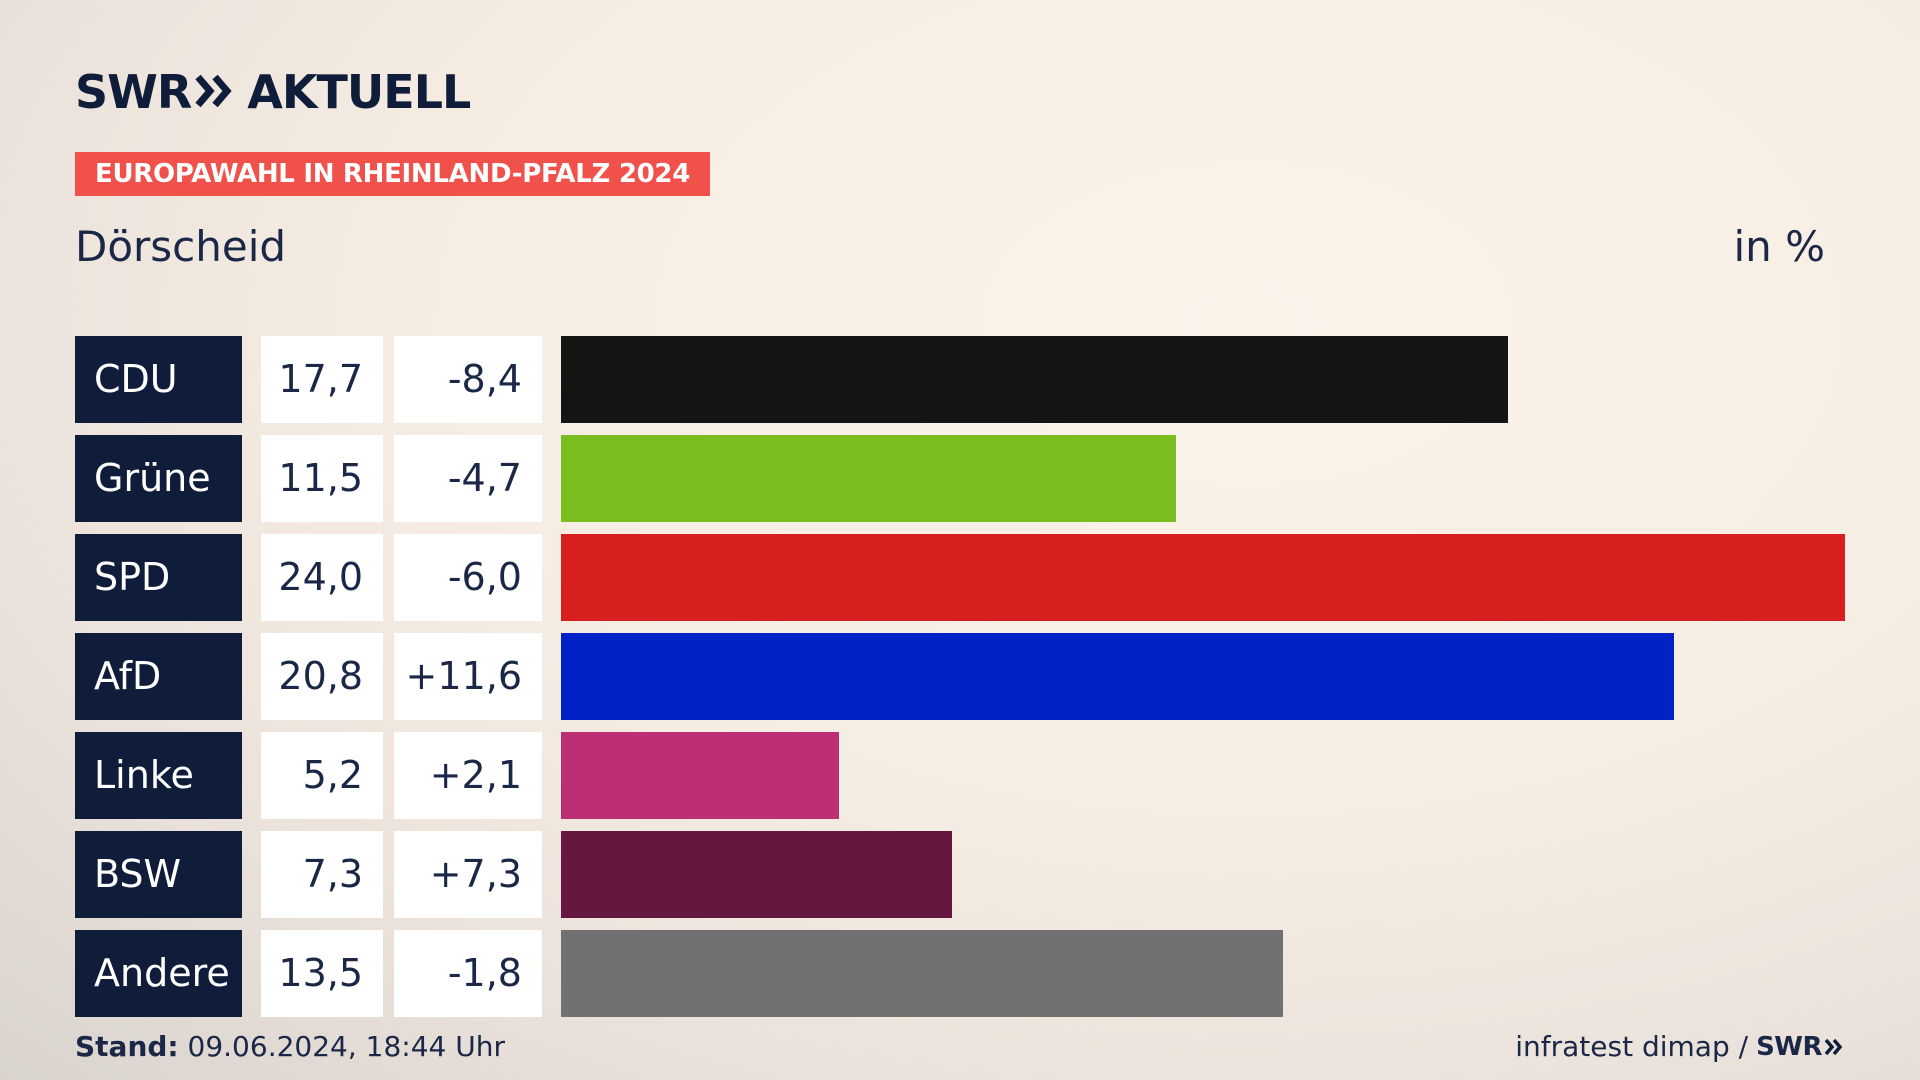 This screenshot has width=1920, height=1080. I want to click on vote-change-label: -1,8, so click(468, 973).